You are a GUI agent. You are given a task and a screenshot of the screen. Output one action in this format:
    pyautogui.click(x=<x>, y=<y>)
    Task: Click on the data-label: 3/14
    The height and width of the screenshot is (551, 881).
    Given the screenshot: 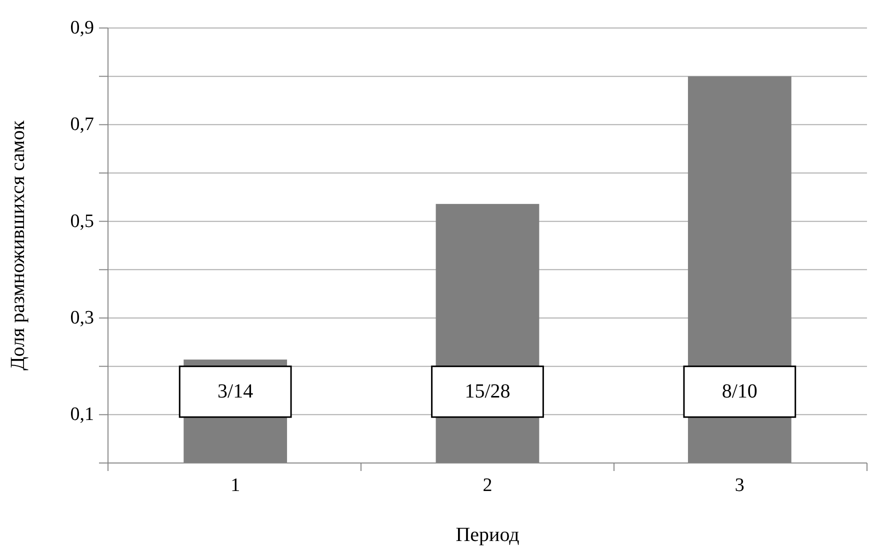 What is the action you would take?
    pyautogui.click(x=236, y=391)
    